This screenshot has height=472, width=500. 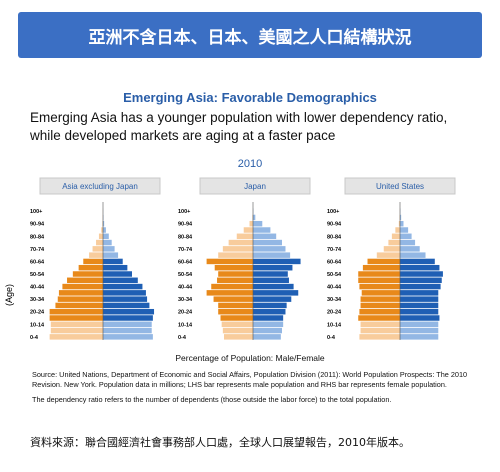 I want to click on footer: 資料來源：聯合國經濟社會事務部人口處，全球人口展望報告，2010年版本。, so click(x=220, y=442).